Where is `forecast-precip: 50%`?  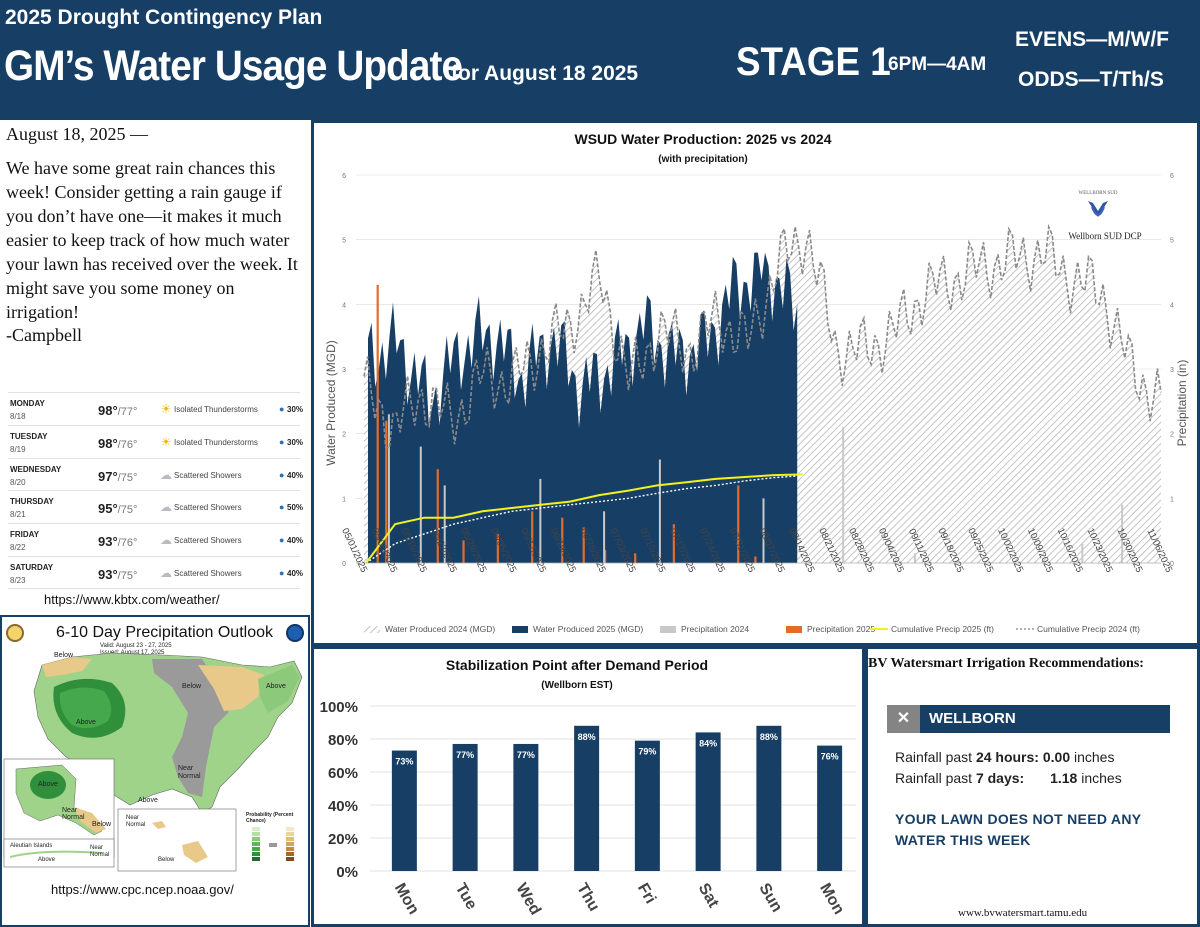 forecast-precip: 50% is located at coordinates (295, 508).